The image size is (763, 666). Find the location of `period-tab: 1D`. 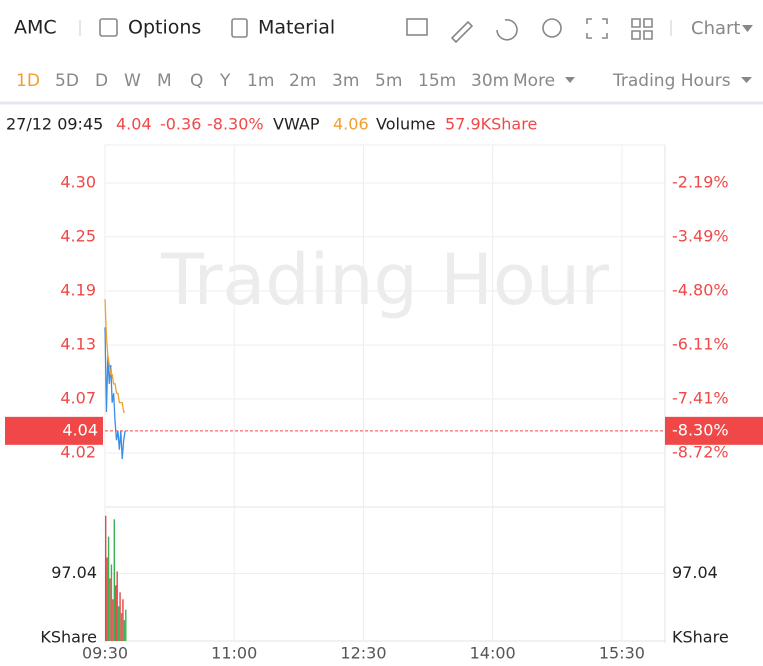

period-tab: 1D is located at coordinates (28, 81).